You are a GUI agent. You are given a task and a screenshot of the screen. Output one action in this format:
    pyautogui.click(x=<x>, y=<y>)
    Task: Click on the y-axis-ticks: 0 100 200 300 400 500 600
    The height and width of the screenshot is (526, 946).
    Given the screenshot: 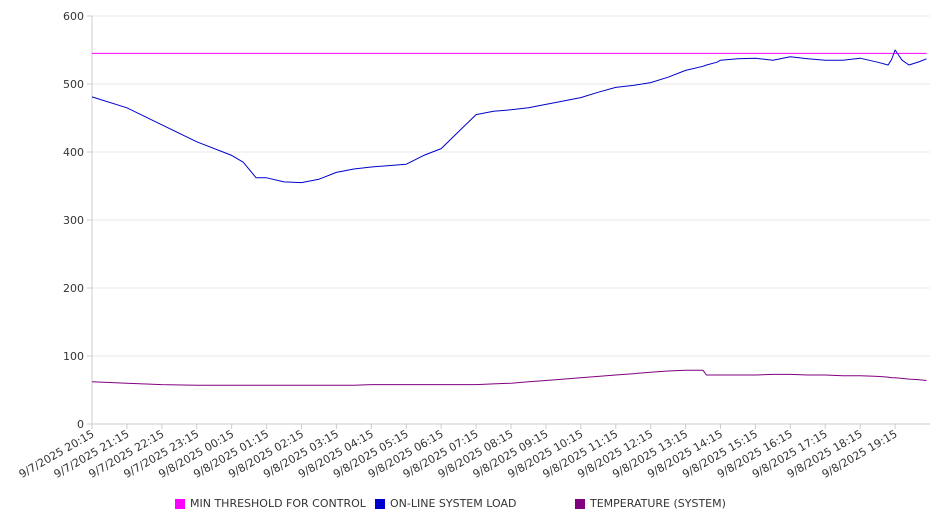 What is the action you would take?
    pyautogui.click(x=77, y=220)
    